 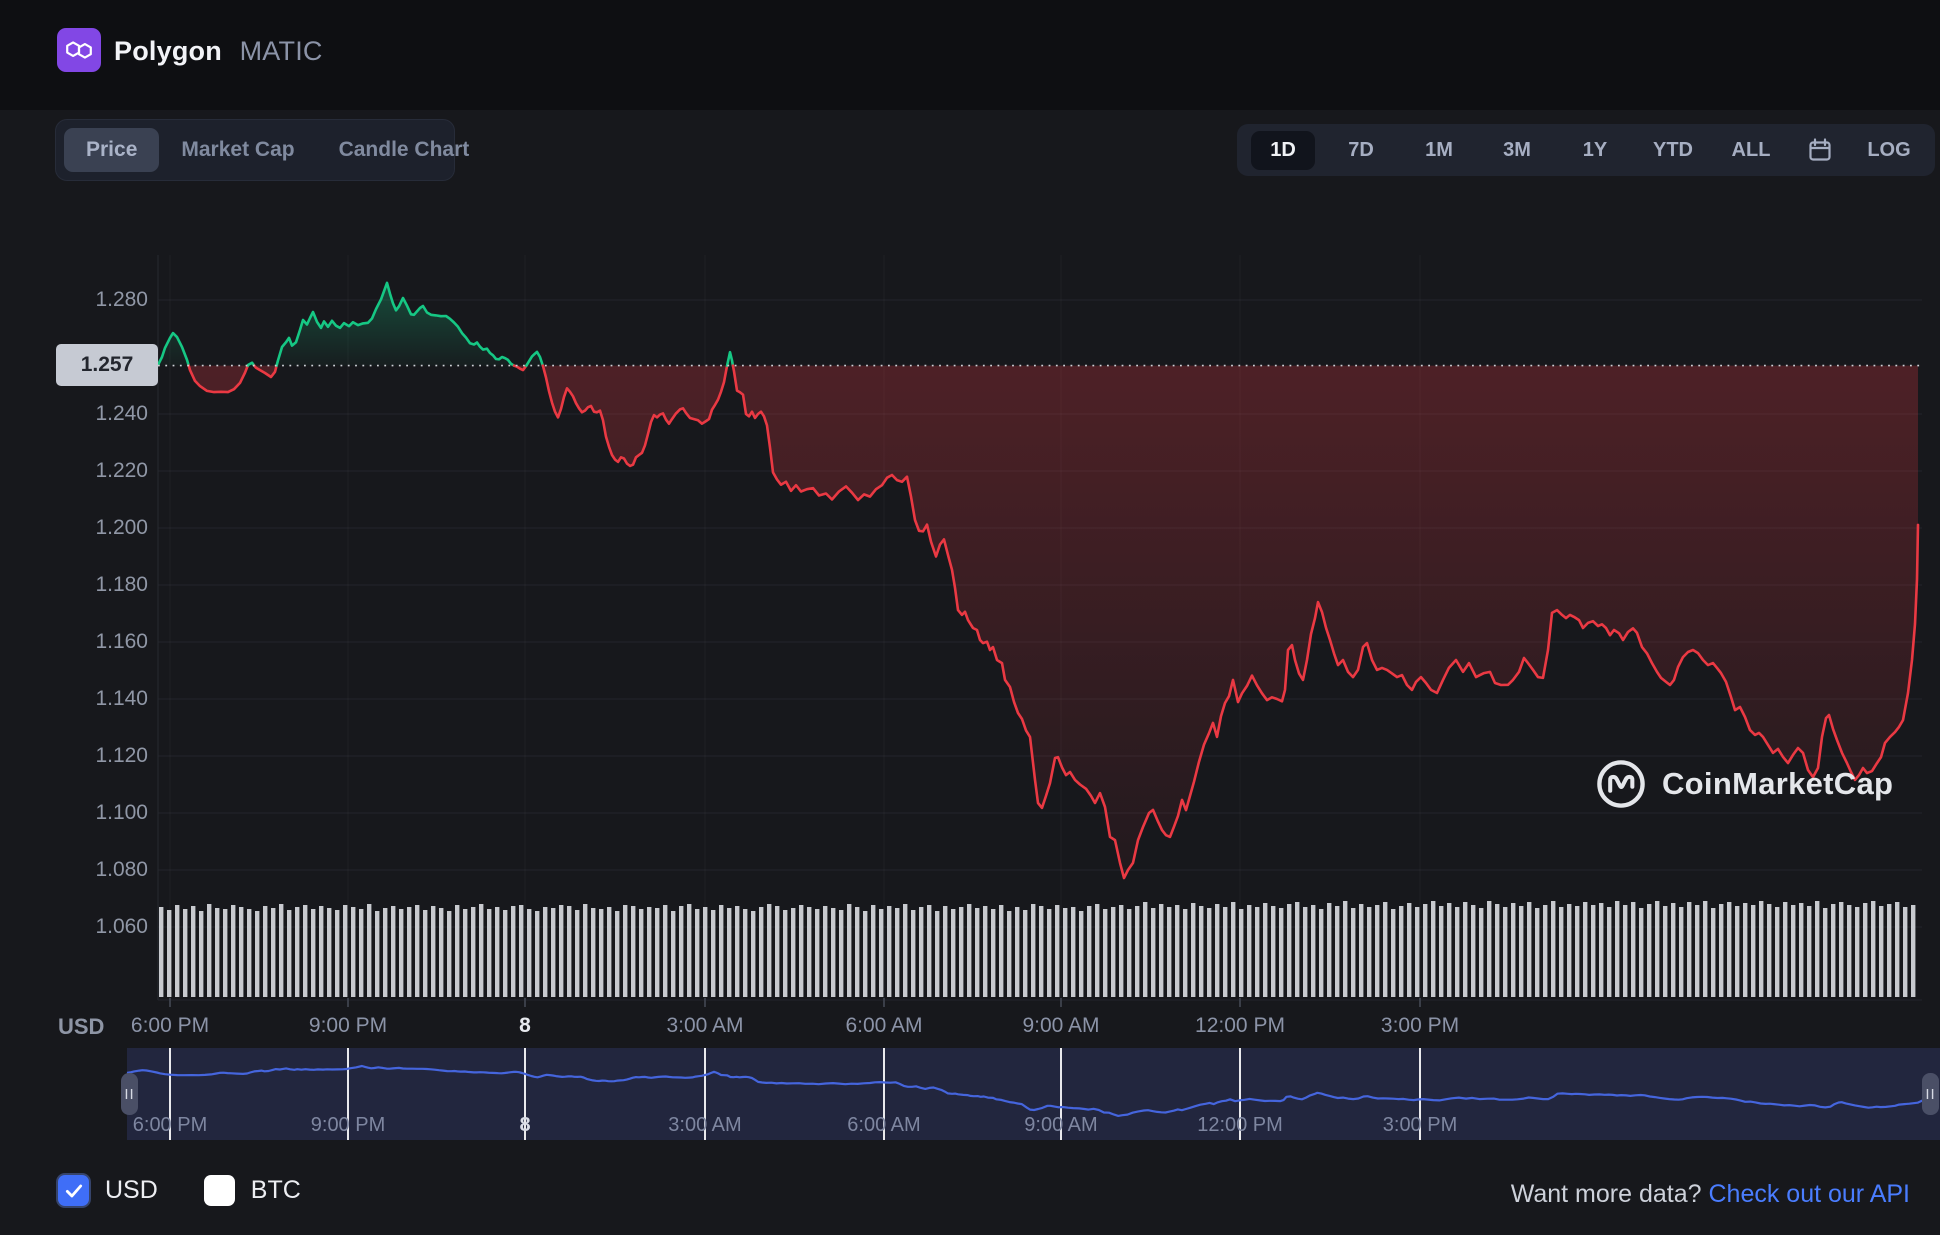 What do you see at coordinates (121, 299) in the screenshot?
I see `y-axis-tick-label: 1.280` at bounding box center [121, 299].